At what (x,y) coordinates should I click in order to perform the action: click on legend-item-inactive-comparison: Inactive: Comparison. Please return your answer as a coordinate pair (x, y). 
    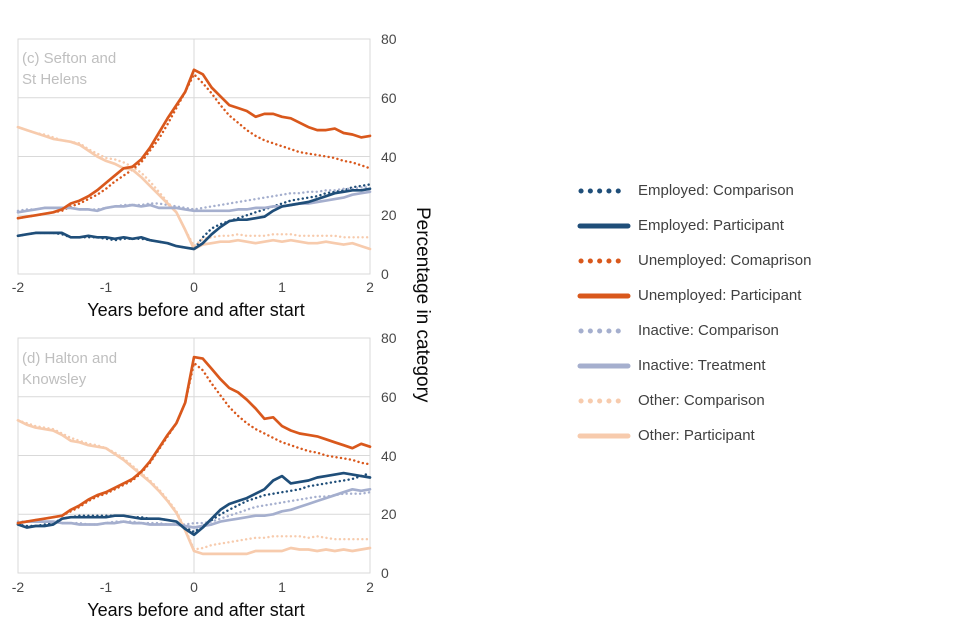
    Looking at the image, I should click on (727, 330).